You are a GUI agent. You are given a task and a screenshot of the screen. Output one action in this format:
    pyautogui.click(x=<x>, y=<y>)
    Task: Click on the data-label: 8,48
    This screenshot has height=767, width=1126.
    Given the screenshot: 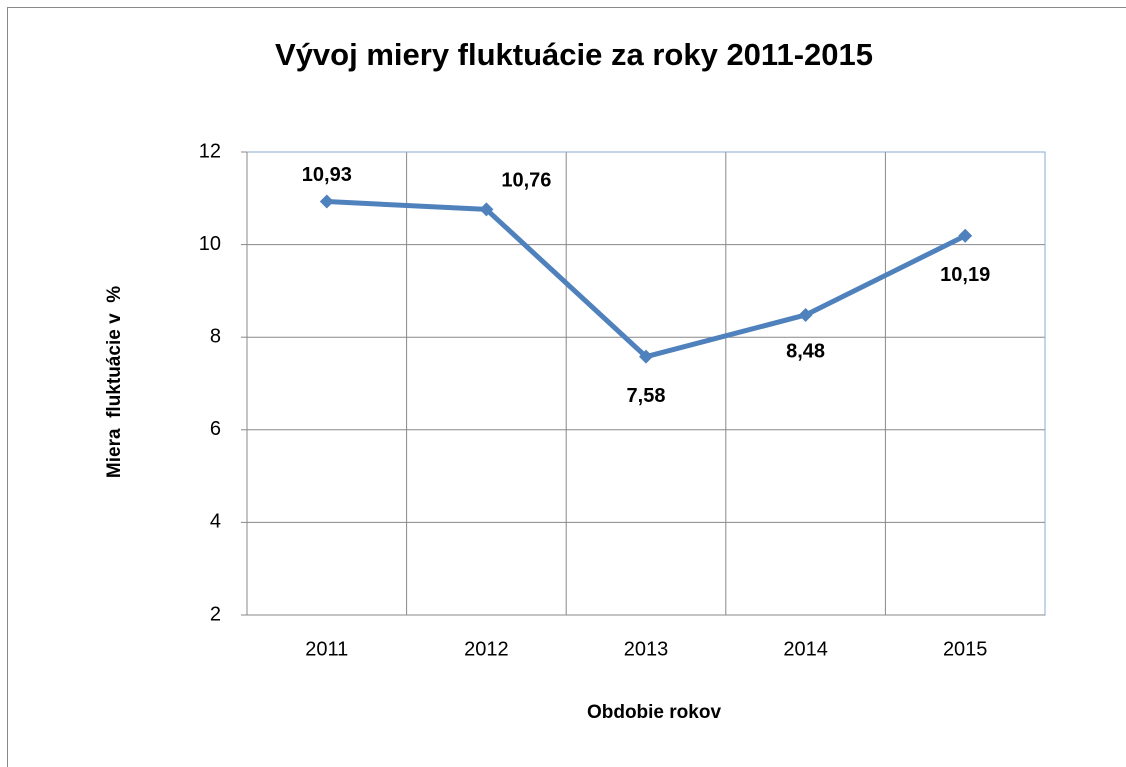 What is the action you would take?
    pyautogui.click(x=805, y=351)
    